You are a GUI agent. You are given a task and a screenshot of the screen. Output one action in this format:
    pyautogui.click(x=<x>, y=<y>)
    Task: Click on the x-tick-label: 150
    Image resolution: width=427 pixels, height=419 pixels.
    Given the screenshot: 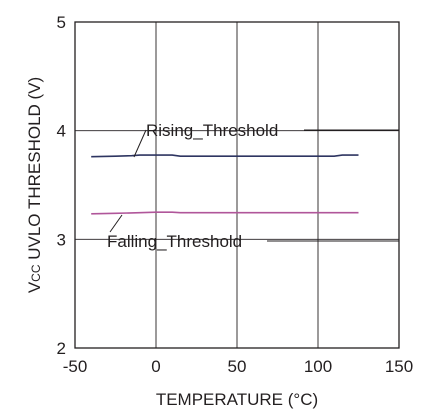 What is the action you would take?
    pyautogui.click(x=399, y=366)
    